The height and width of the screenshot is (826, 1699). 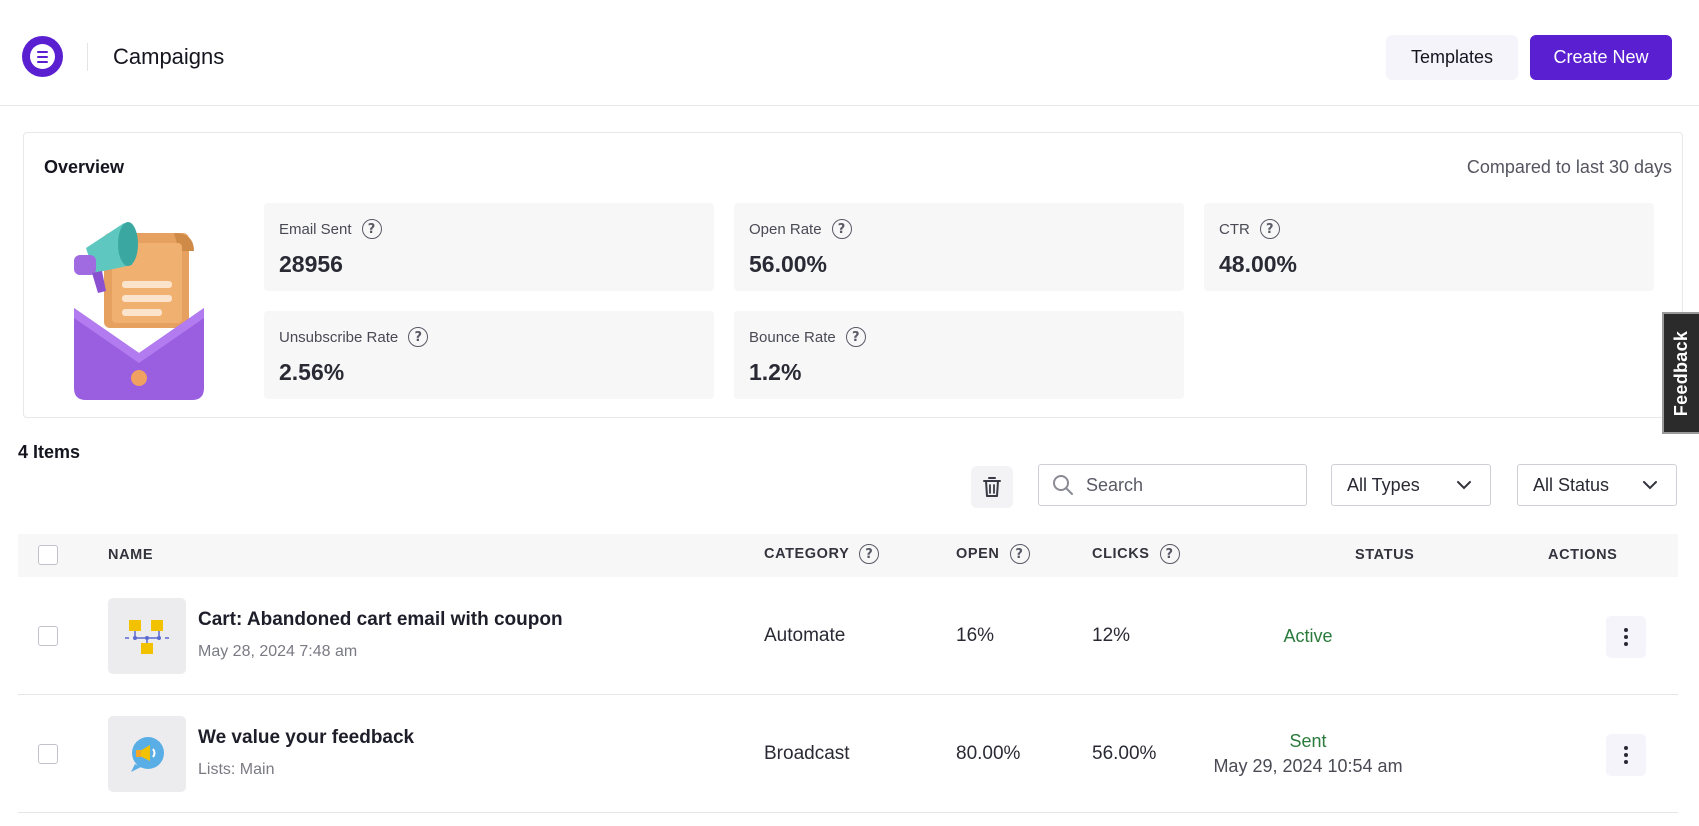 What do you see at coordinates (312, 372) in the screenshot?
I see `stat-value: 2.56%` at bounding box center [312, 372].